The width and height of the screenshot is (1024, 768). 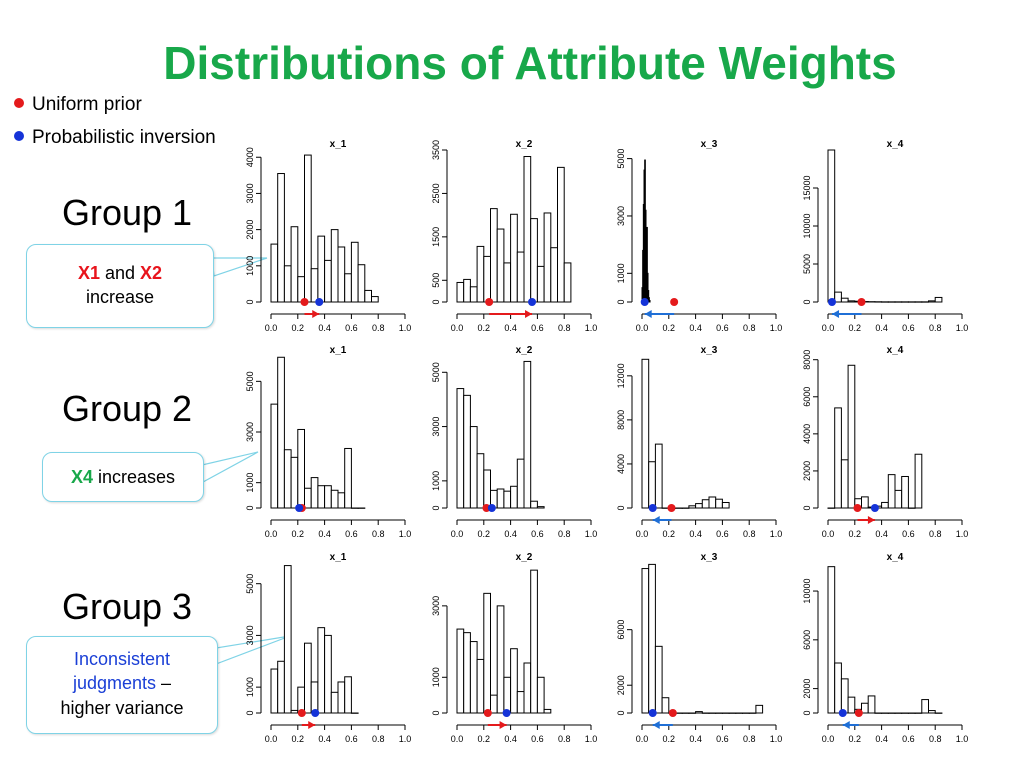 What do you see at coordinates (250, 230) in the screenshot?
I see `y-tick-label: 2000` at bounding box center [250, 230].